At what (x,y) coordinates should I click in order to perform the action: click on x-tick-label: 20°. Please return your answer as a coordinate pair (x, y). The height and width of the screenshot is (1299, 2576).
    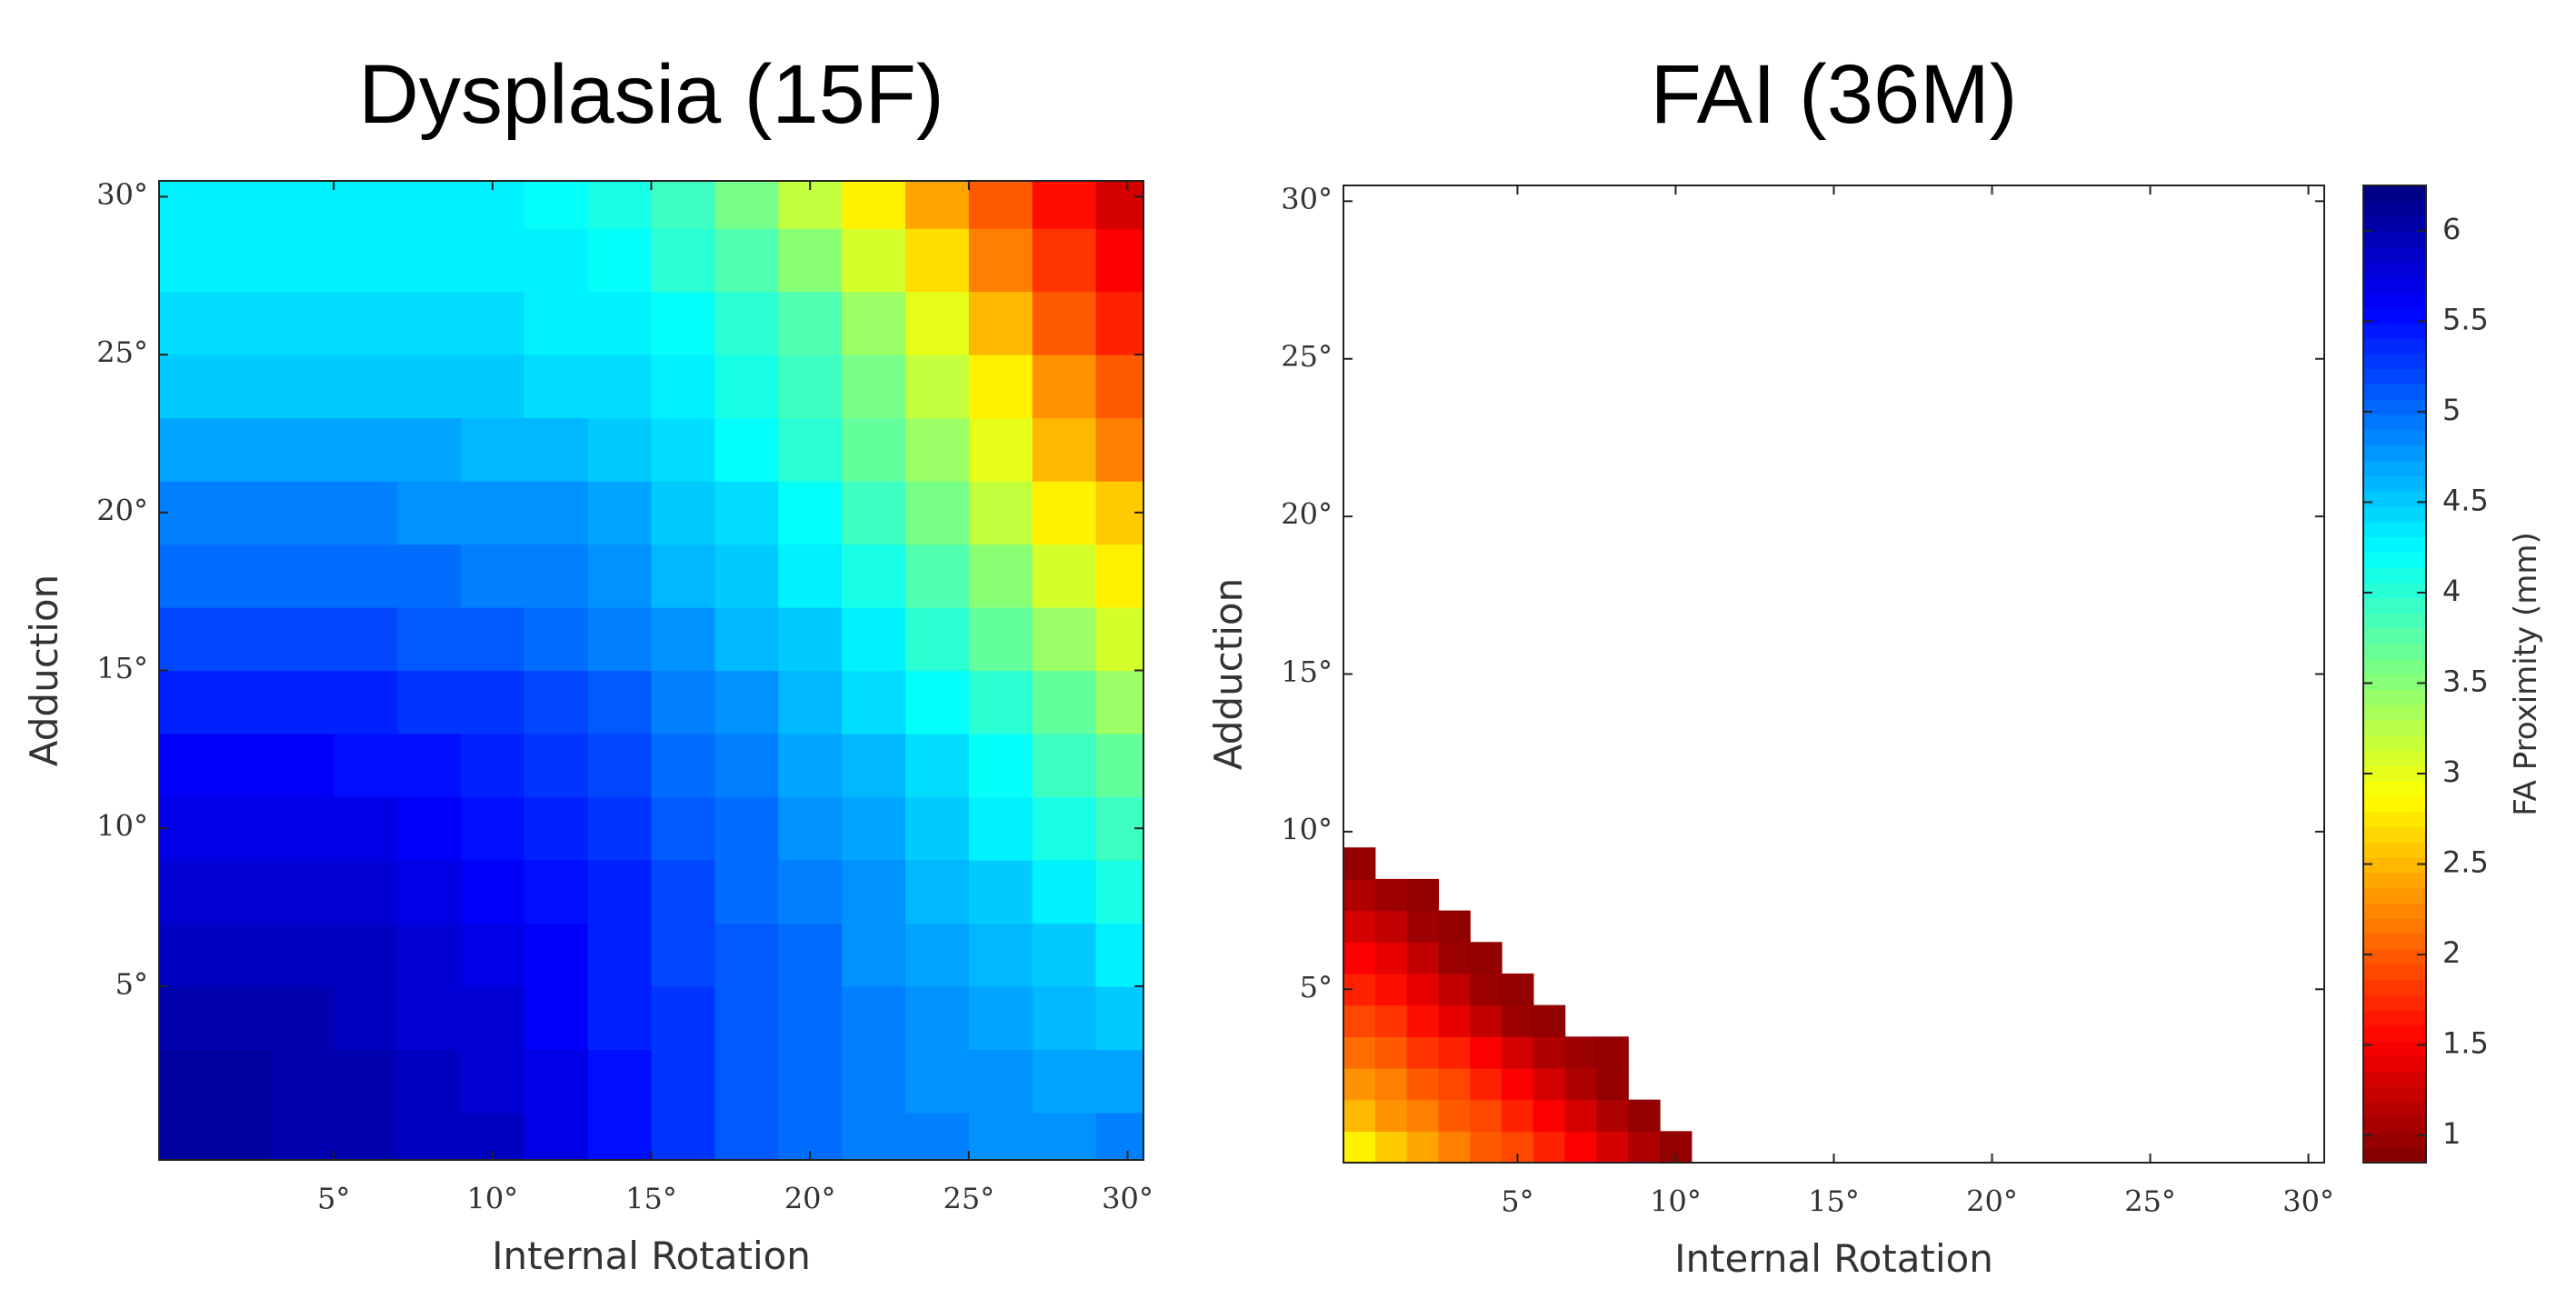
    Looking at the image, I should click on (1992, 1201).